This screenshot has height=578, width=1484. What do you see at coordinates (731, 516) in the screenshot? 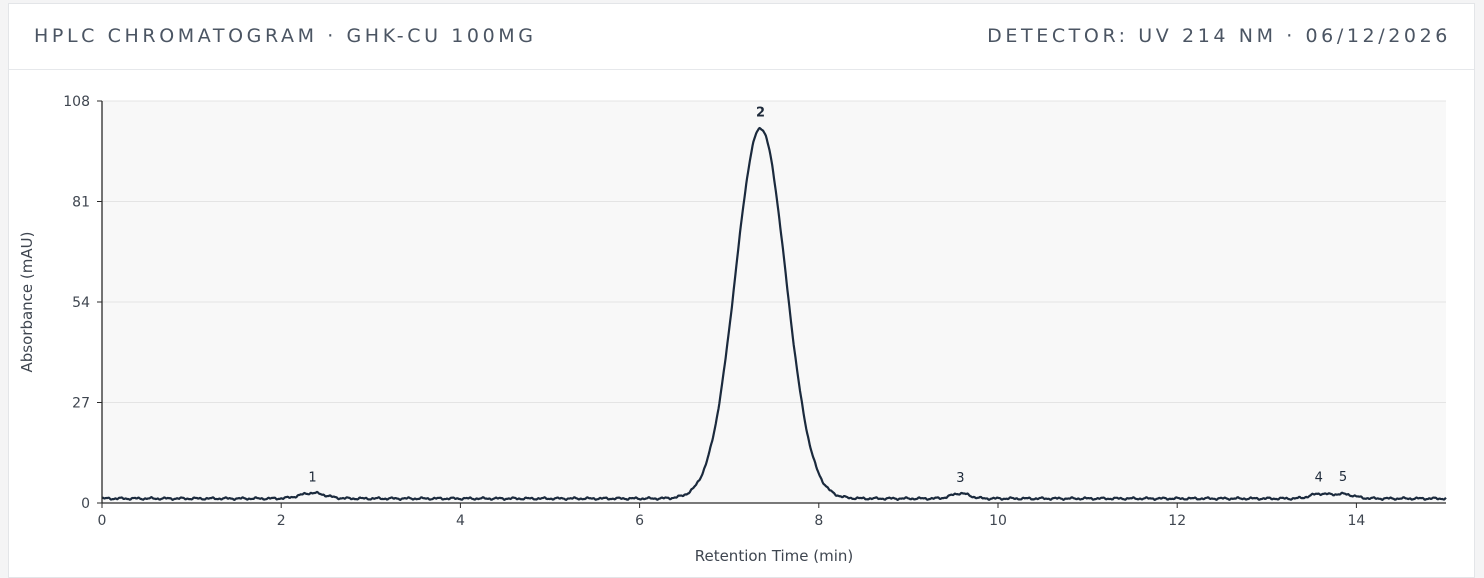
I see `x-axis-ticks: 0 2 4 6 8 10 12 14` at bounding box center [731, 516].